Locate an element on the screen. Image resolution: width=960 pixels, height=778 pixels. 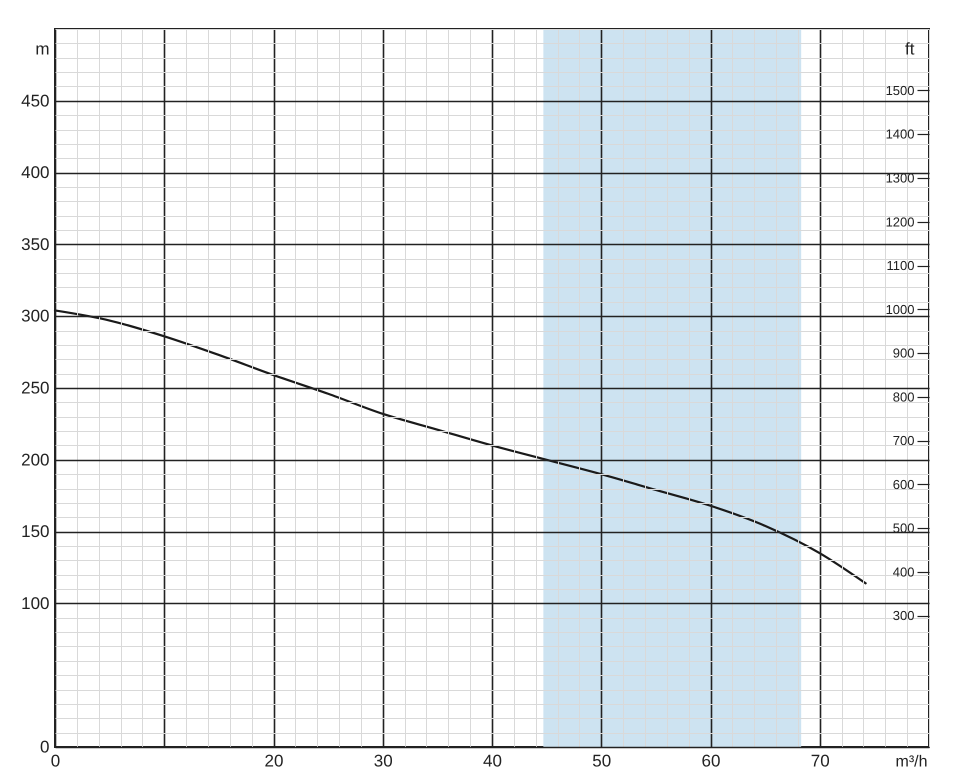
x-tick-label: 70 is located at coordinates (820, 761).